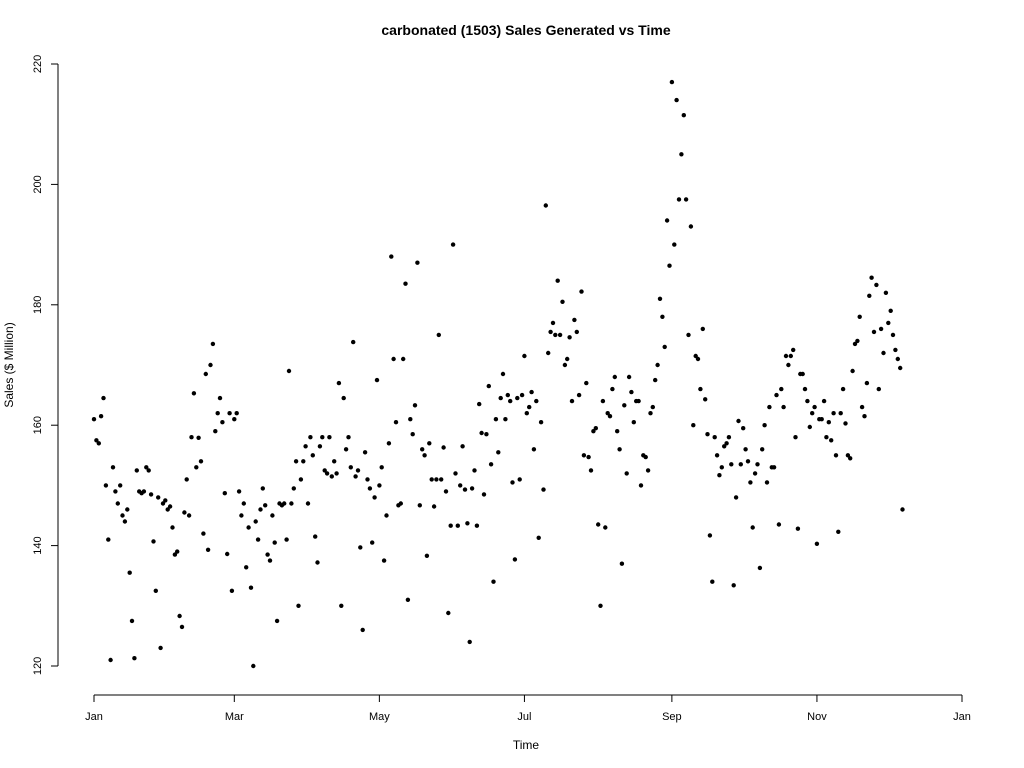 The image size is (1024, 768). I want to click on y-tick-label: 140, so click(38, 545).